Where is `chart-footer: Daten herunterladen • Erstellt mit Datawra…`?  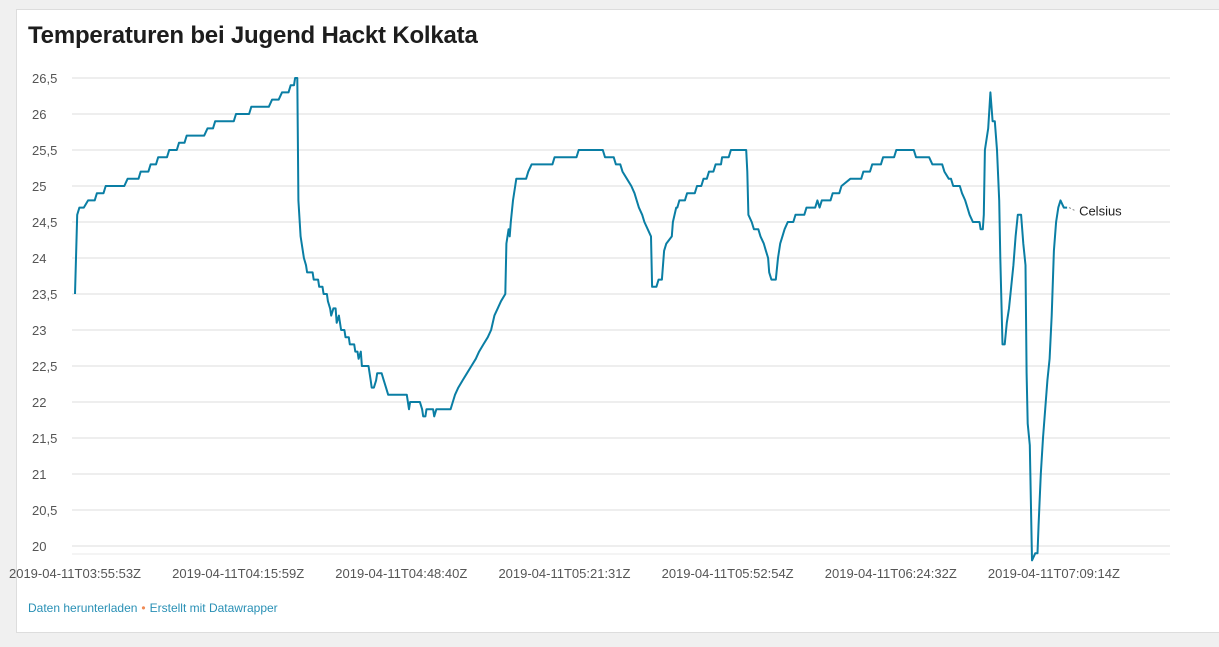
chart-footer: Daten herunterladen • Erstellt mit Datawra… is located at coordinates (153, 608).